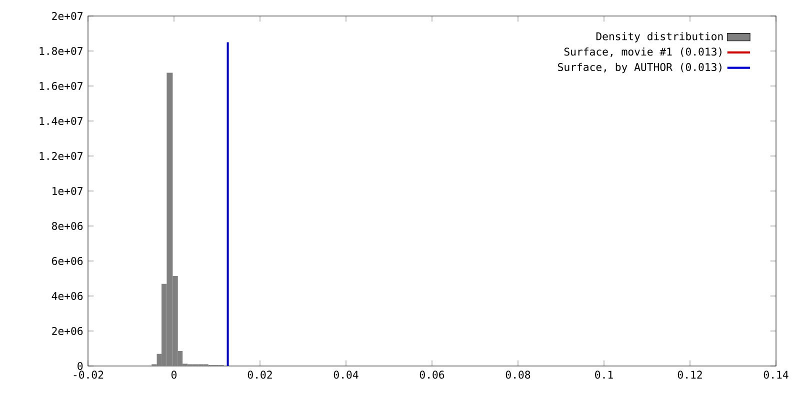 Image resolution: width=800 pixels, height=400 pixels. What do you see at coordinates (432, 374) in the screenshot?
I see `x-tick-label: 0.06` at bounding box center [432, 374].